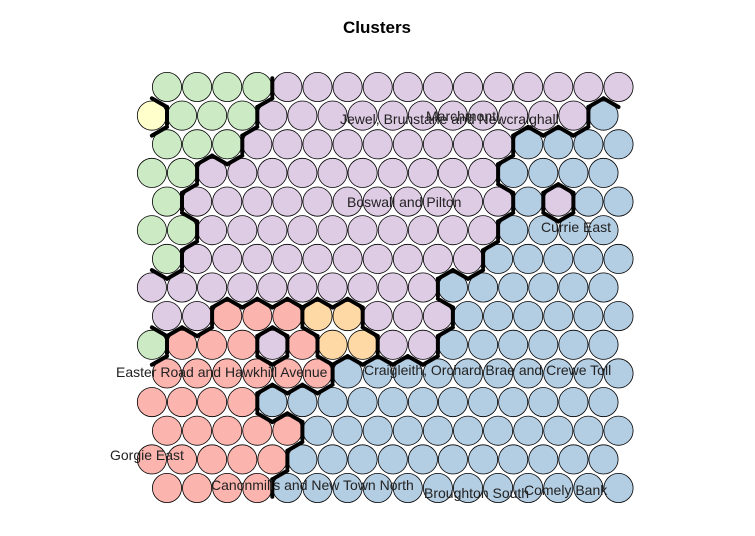  I want to click on label-boswall-pilton: Boswall and Pilton, so click(404, 202).